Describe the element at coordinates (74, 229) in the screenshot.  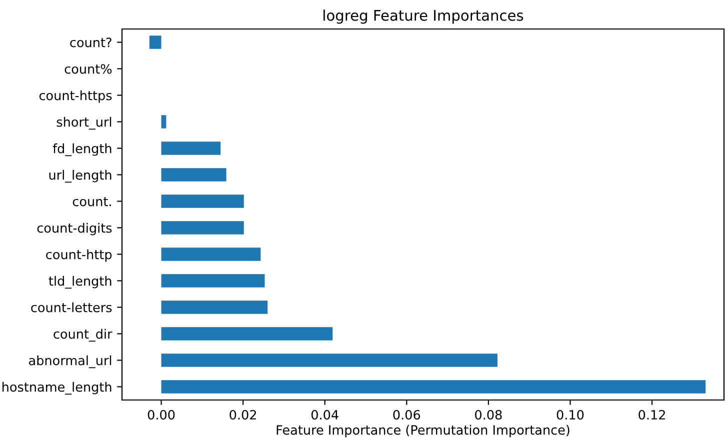
I see `y-tick-label: count-digits` at that location.